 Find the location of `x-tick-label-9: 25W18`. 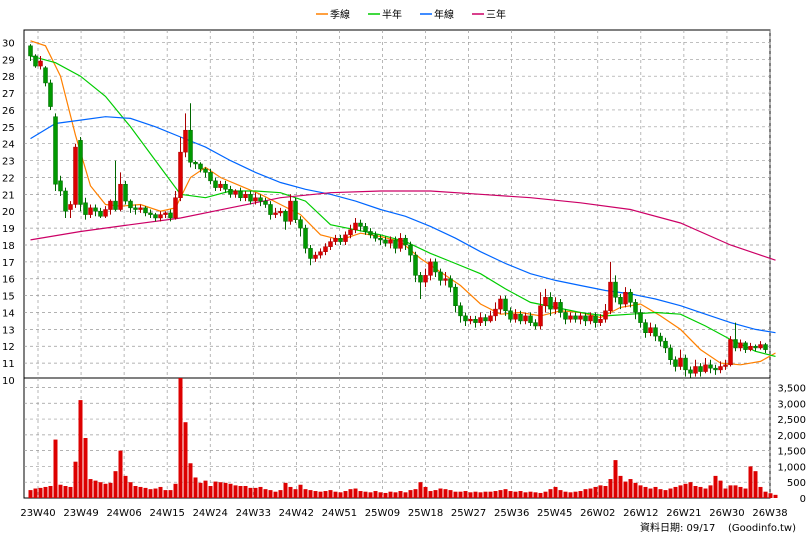

x-tick-label-9: 25W18 is located at coordinates (425, 513).